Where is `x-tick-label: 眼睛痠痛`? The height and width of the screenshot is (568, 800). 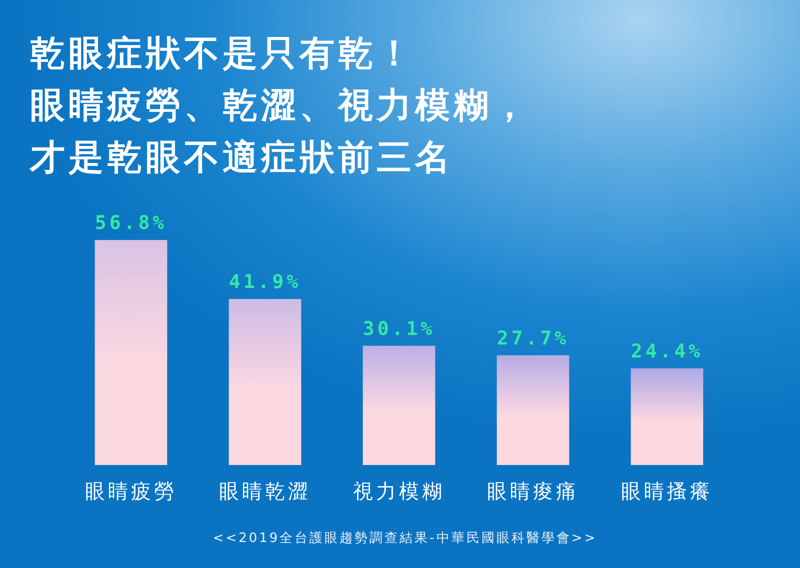 x-tick-label: 眼睛痠痛 is located at coordinates (533, 491).